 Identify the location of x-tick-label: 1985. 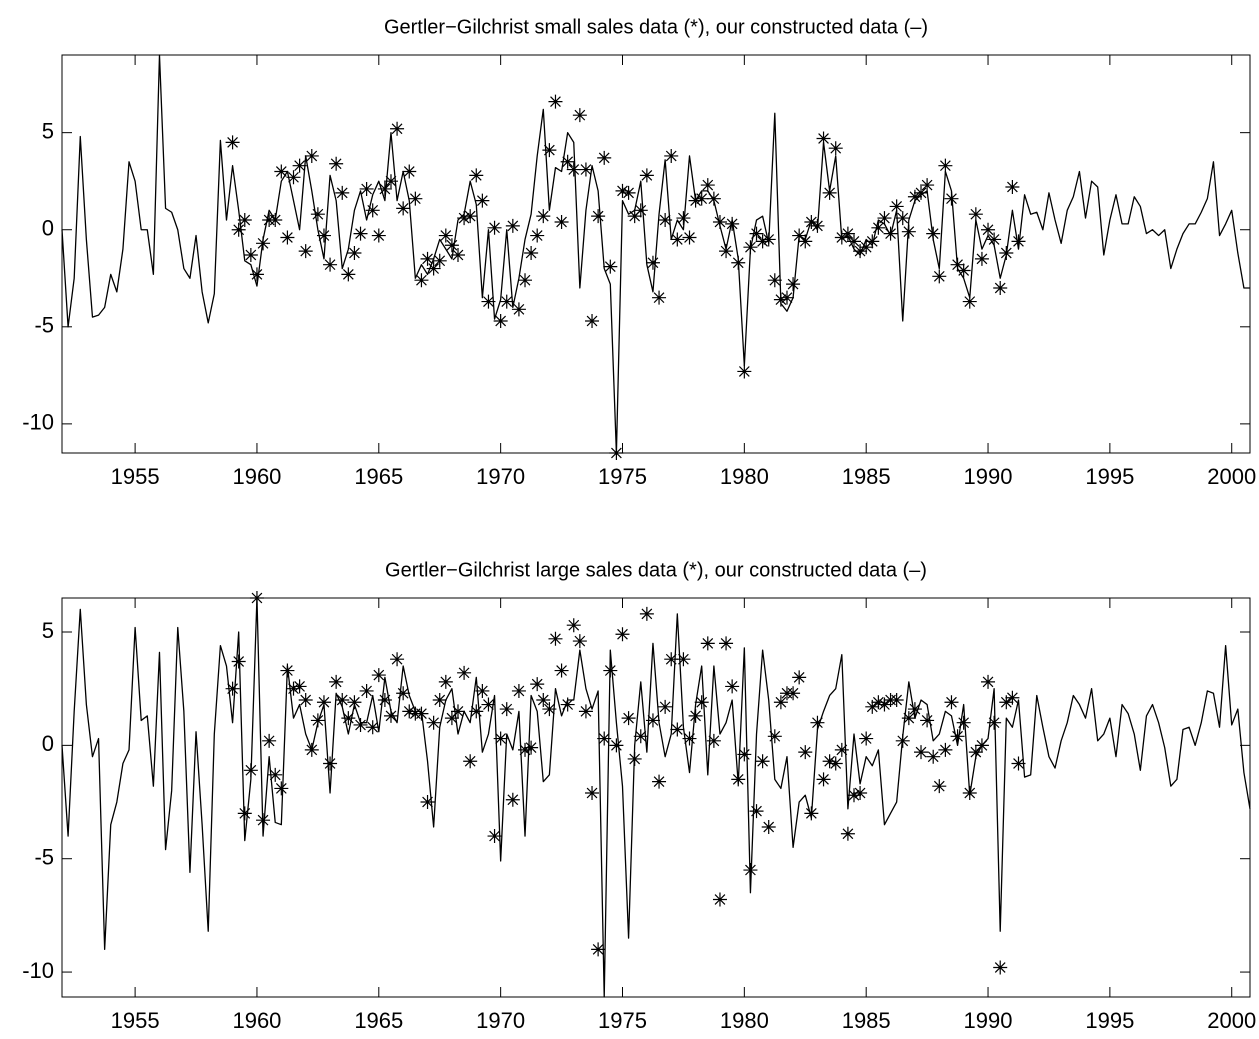
(866, 1020).